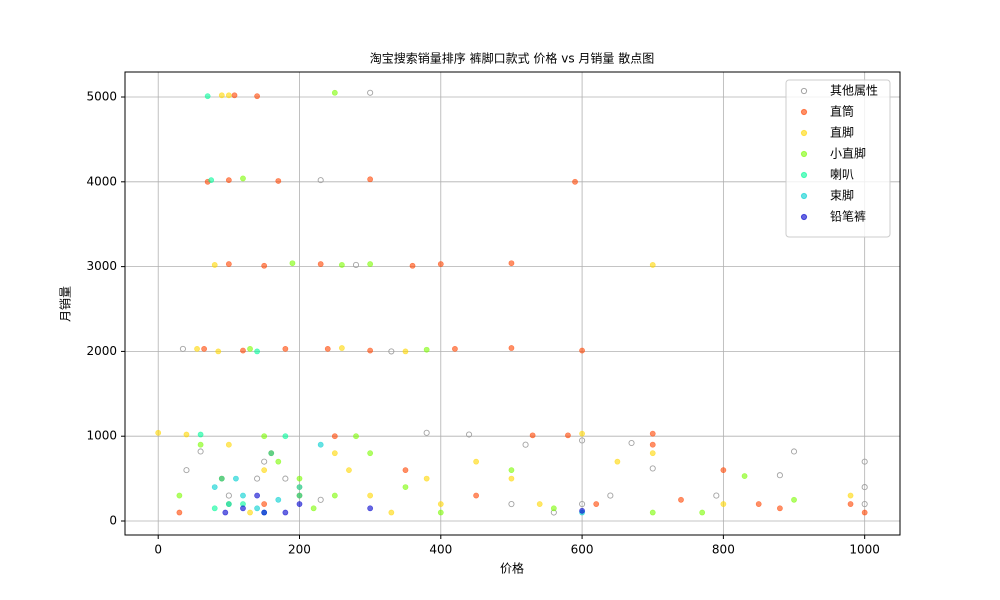 This screenshot has height=600, width=1000. Describe the element at coordinates (101, 351) in the screenshot. I see `y-tick-label: 2000` at that location.